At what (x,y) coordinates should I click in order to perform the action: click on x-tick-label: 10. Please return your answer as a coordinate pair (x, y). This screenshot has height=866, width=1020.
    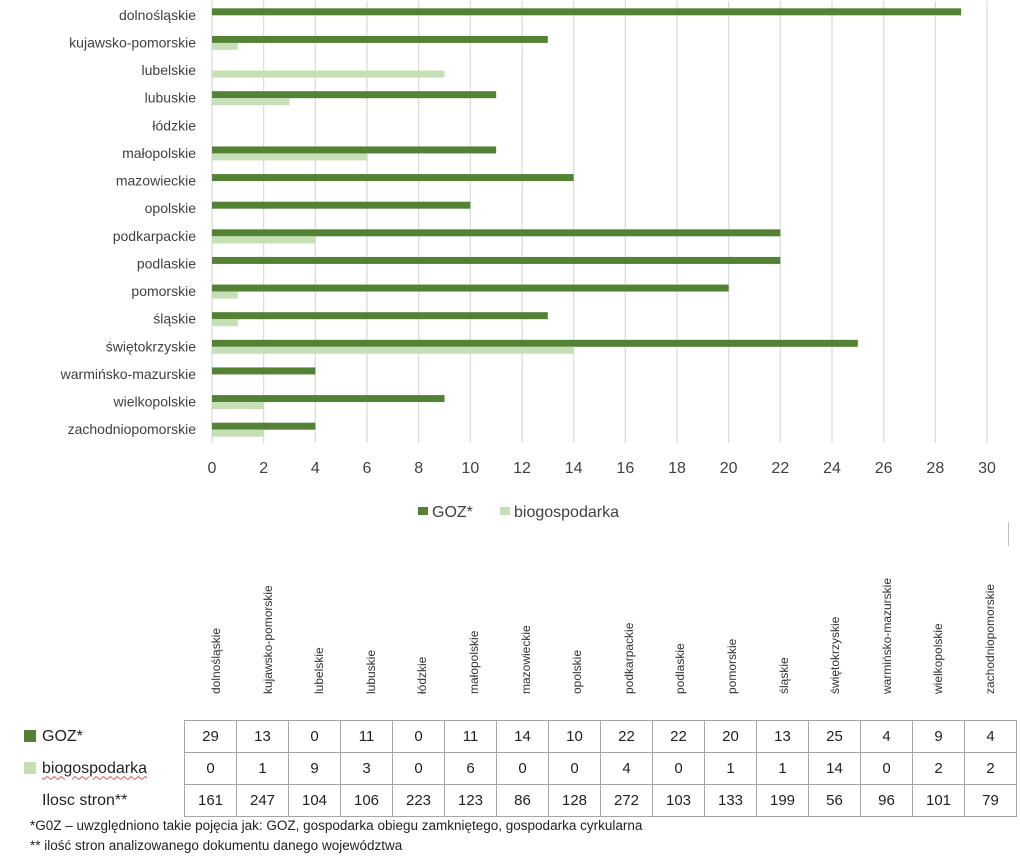
    Looking at the image, I should click on (470, 468).